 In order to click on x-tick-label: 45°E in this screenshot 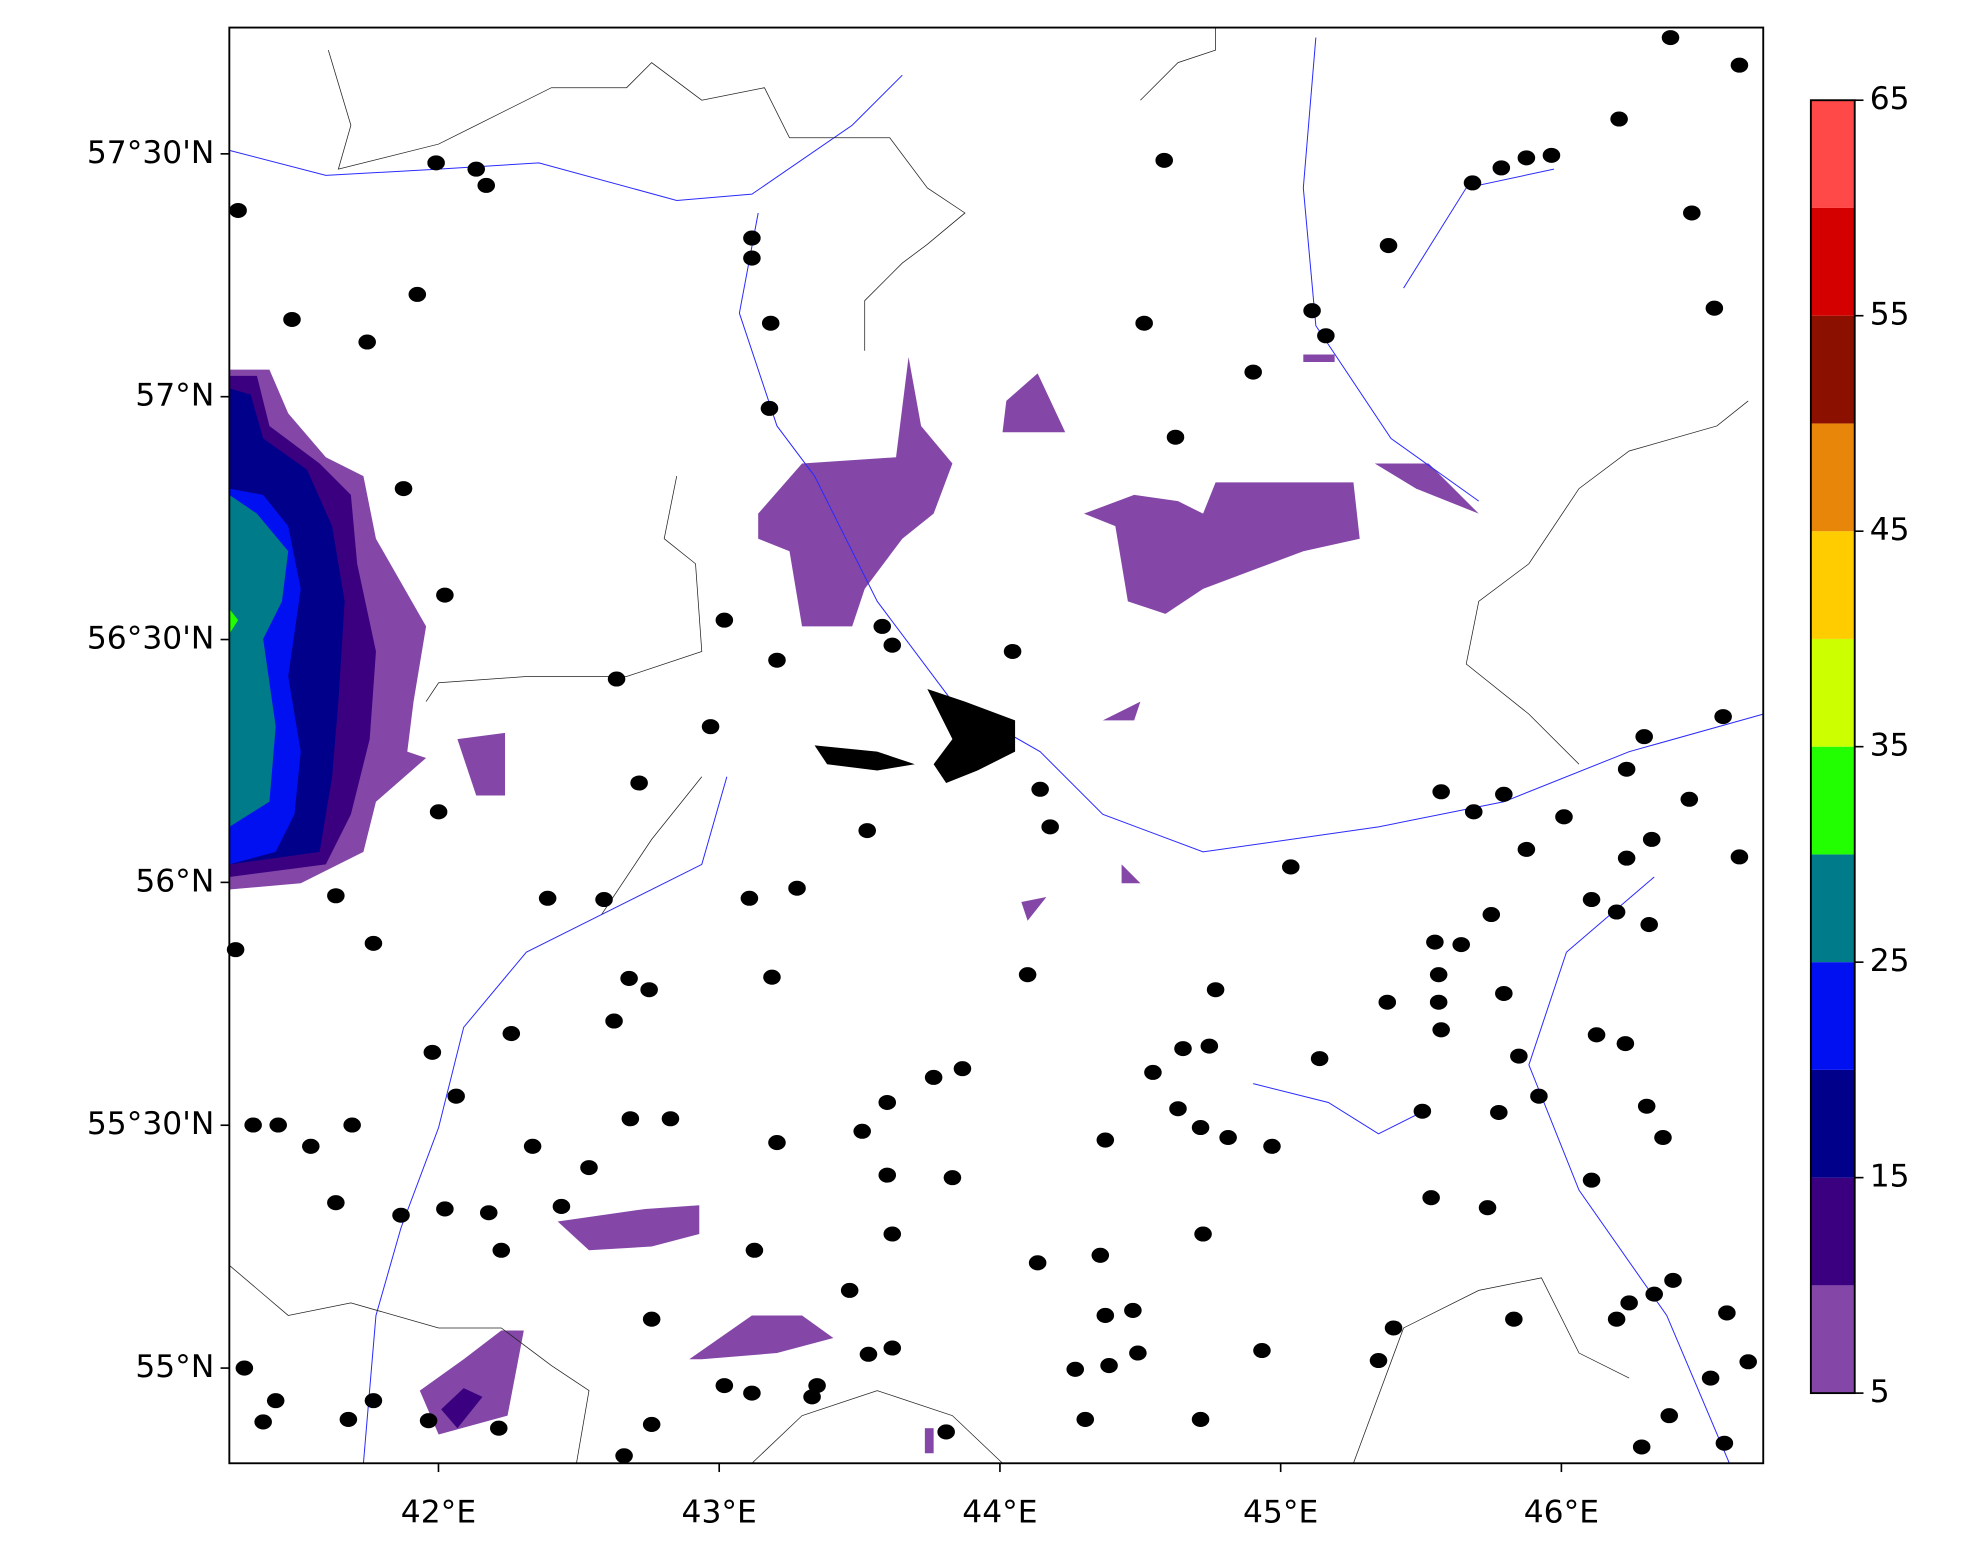, I will do `click(1280, 1512)`.